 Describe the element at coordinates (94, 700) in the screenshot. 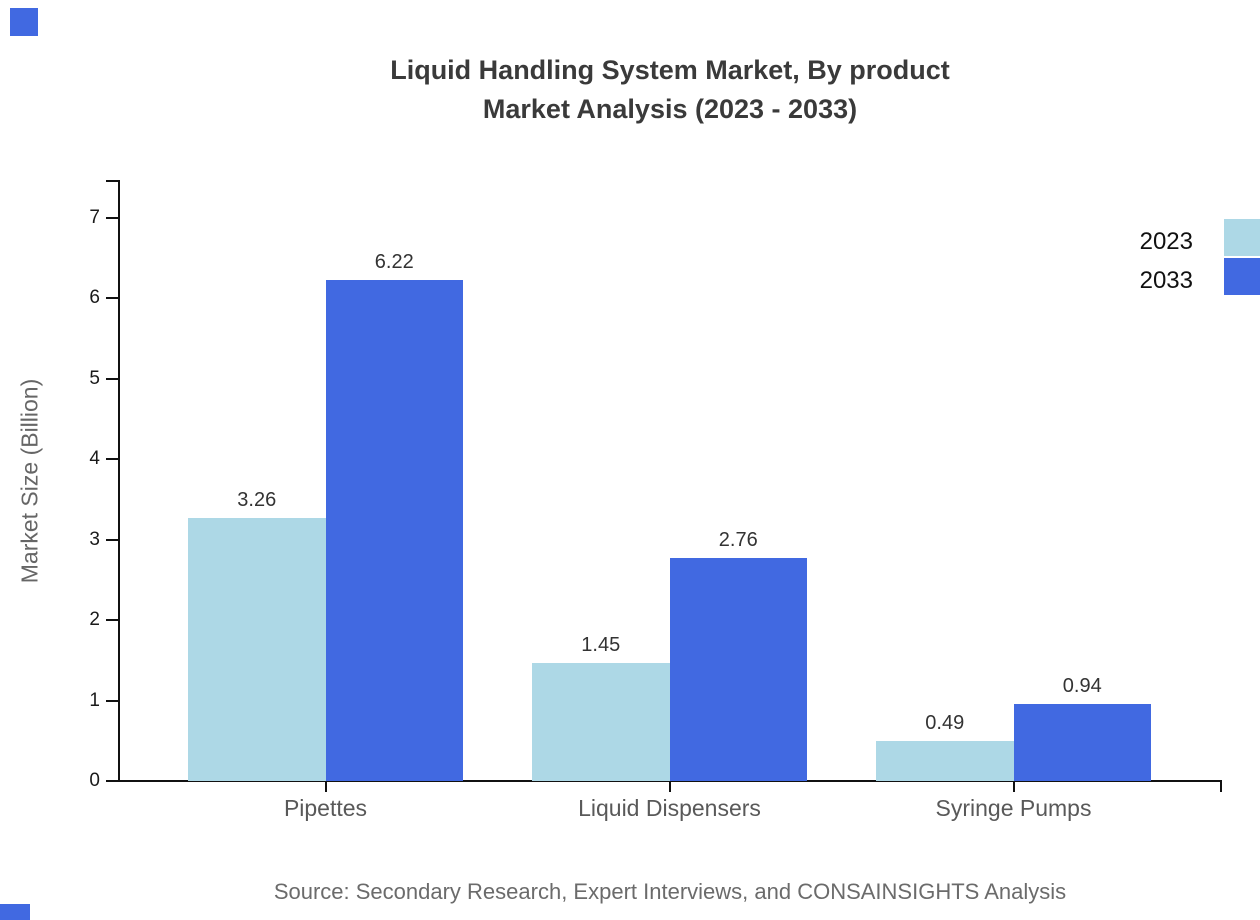

I see `y-tick-label: 1` at that location.